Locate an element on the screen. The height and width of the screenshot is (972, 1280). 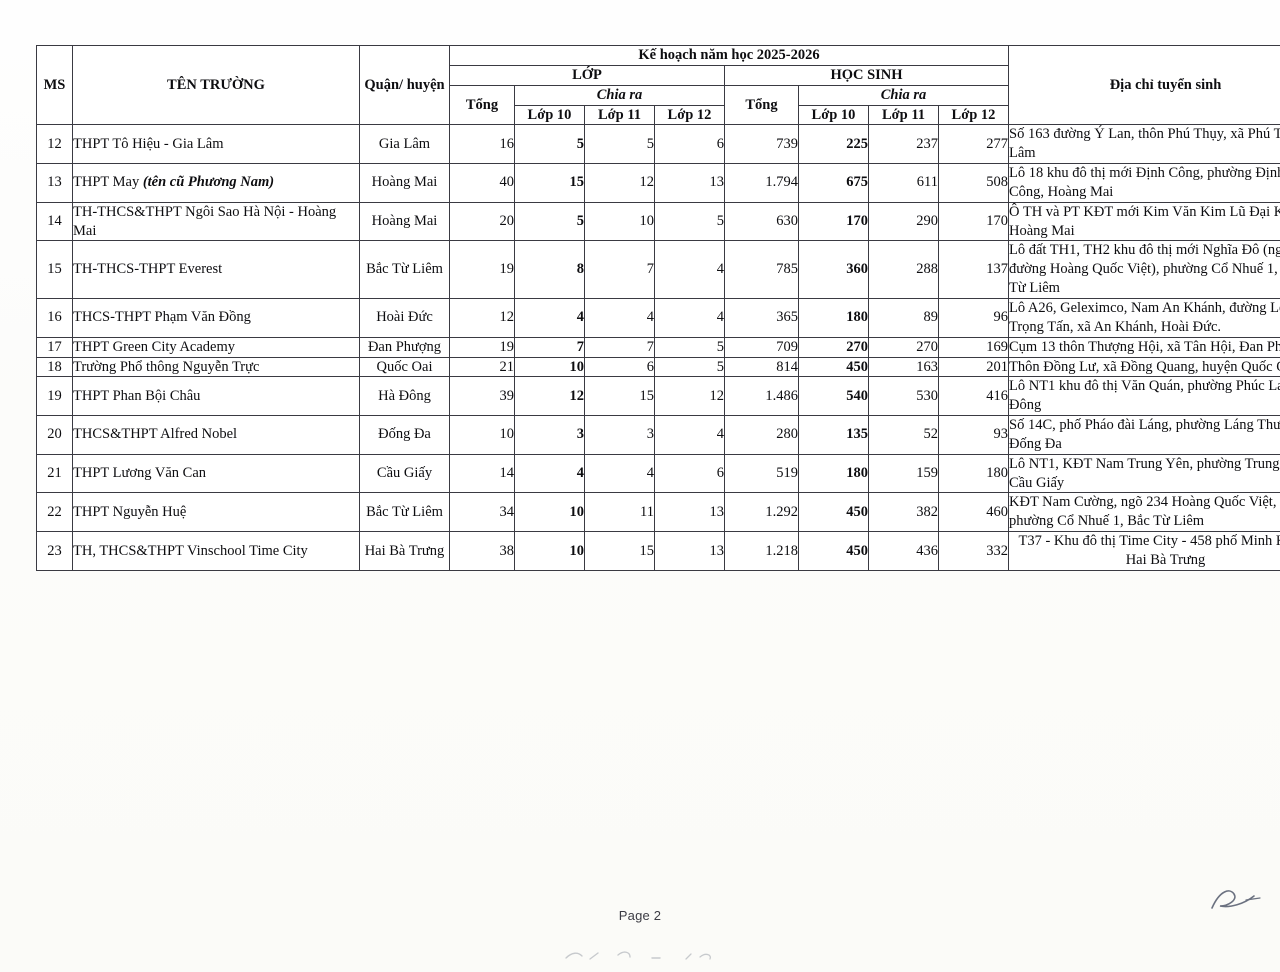
student-grade11-cell: 270 is located at coordinates (903, 347).